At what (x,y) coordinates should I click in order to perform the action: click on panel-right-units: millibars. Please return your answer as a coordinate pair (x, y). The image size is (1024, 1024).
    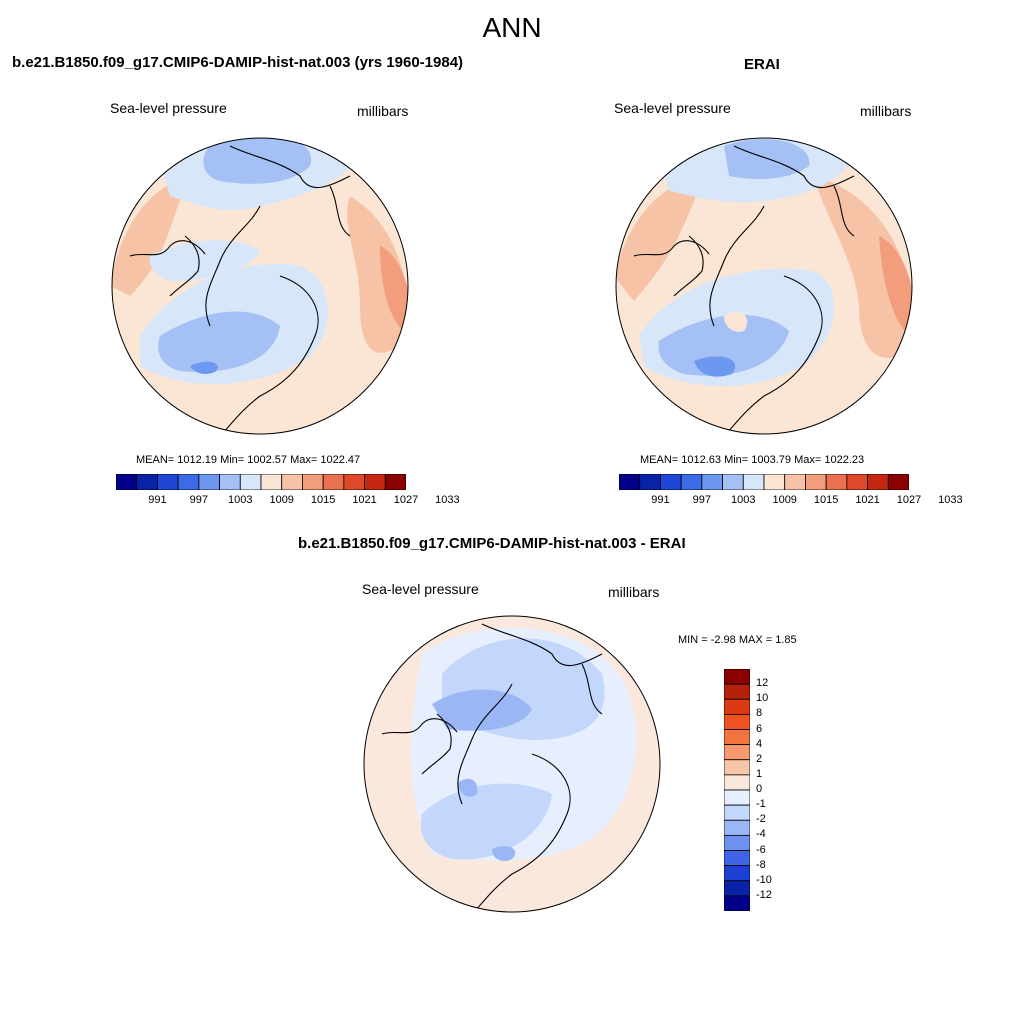
    Looking at the image, I should click on (886, 111).